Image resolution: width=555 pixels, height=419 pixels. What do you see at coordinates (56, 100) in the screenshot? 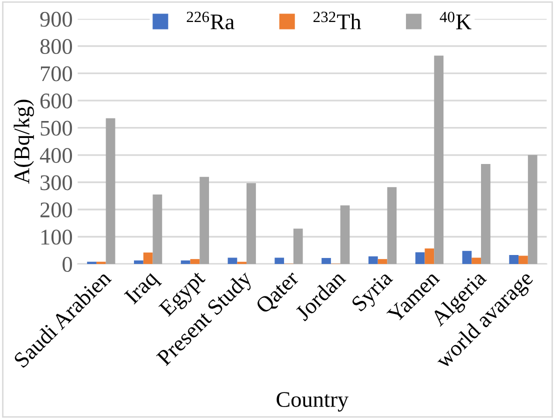
I see `y-tick-label: 600` at bounding box center [56, 100].